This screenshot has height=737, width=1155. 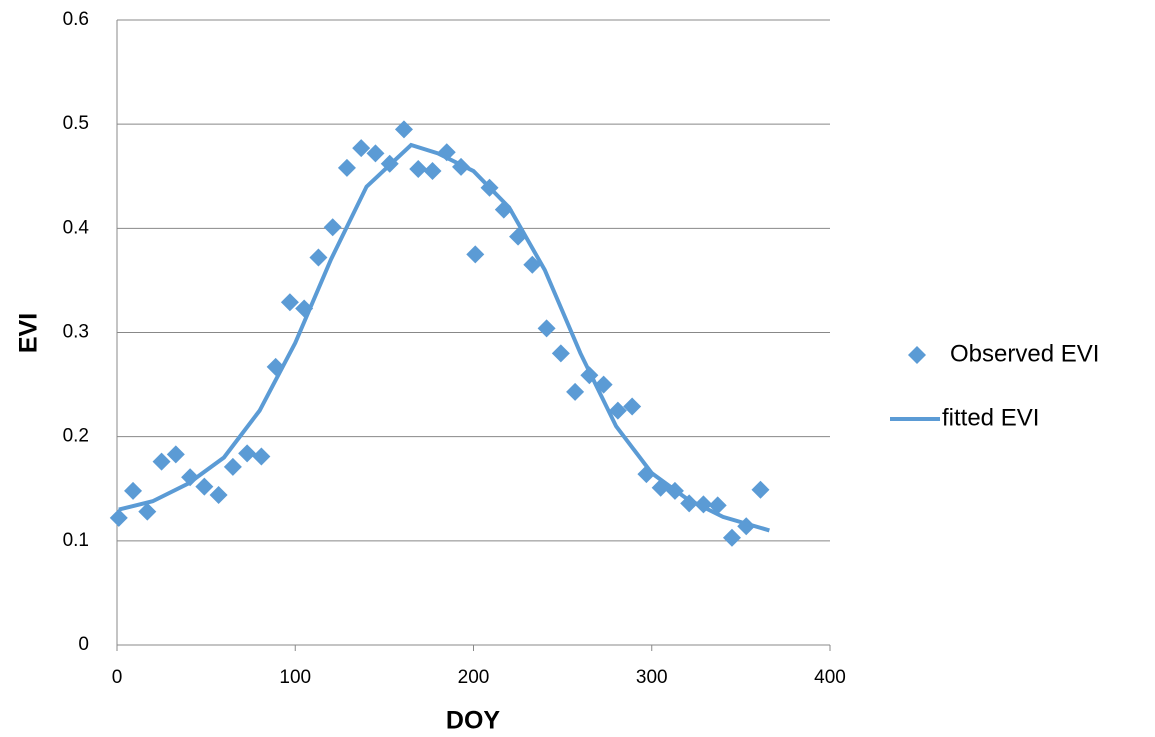 I want to click on y-tick-label: 0.5, so click(x=76, y=123).